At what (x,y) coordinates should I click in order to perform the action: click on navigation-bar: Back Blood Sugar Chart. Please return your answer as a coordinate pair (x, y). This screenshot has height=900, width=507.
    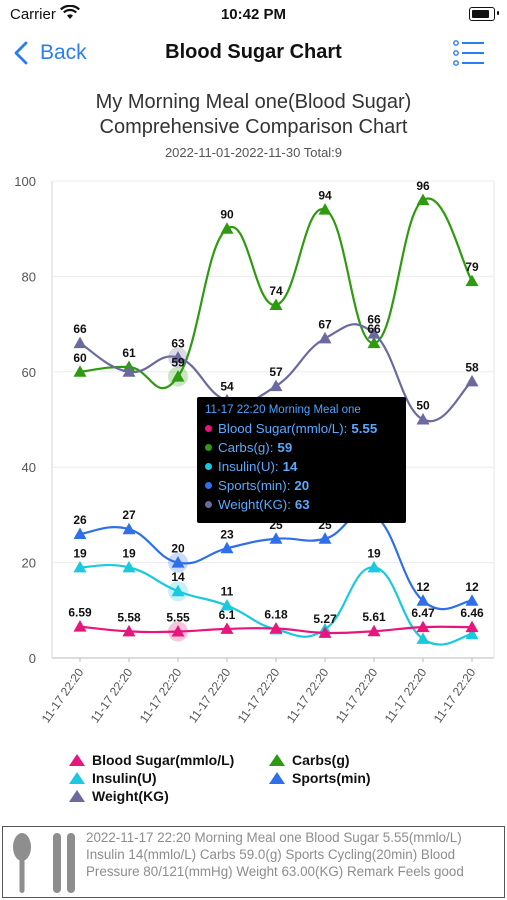
    Looking at the image, I should click on (253, 52).